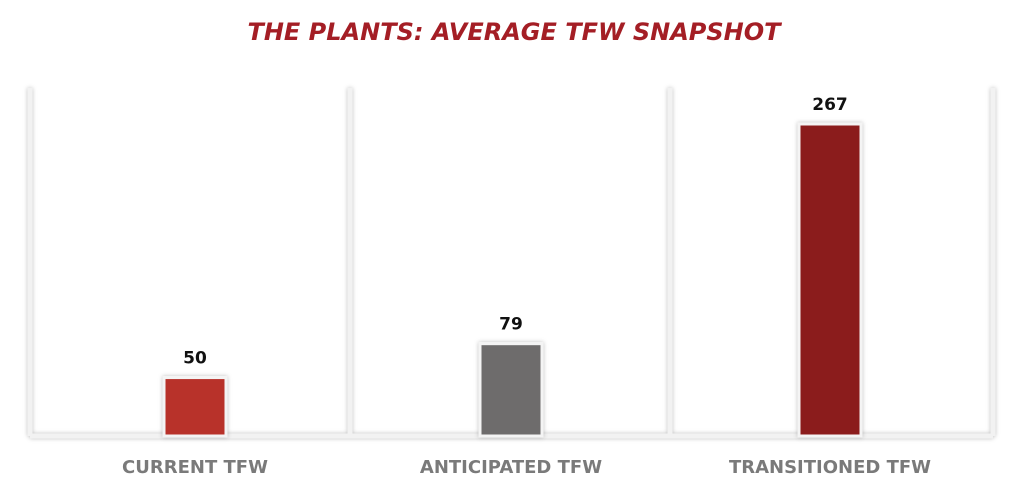  I want to click on chart-title: THE PLANTS: AVERAGE TFW SNAPSHOT, so click(514, 32).